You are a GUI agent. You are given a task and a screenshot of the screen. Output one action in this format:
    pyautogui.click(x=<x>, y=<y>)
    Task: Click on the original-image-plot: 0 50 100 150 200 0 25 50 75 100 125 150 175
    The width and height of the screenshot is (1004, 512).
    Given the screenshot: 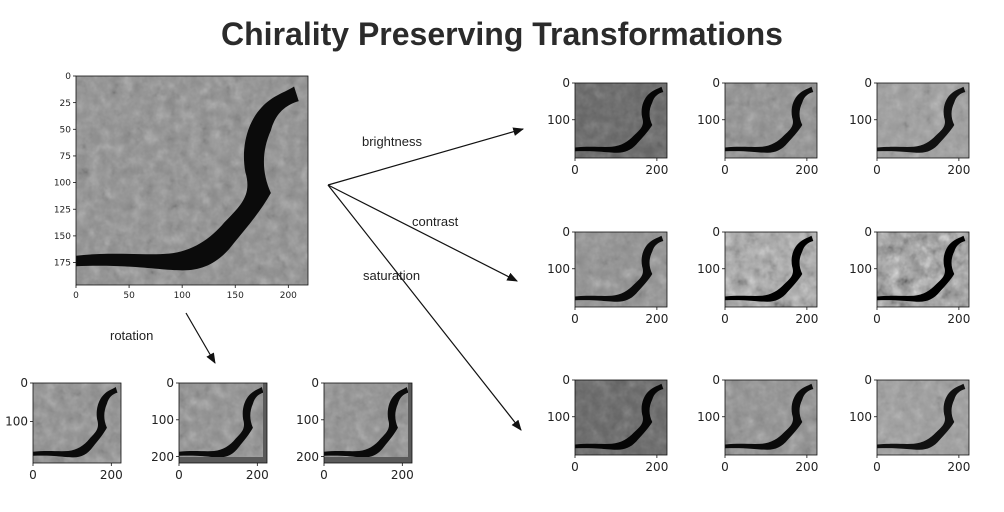 What is the action you would take?
    pyautogui.click(x=181, y=186)
    